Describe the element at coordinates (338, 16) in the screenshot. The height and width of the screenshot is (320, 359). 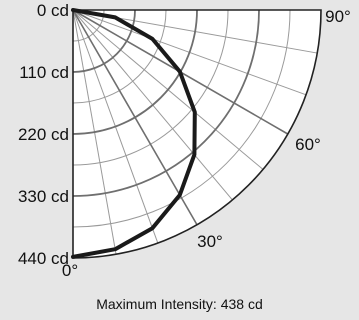
I see `angular-tick-label: 90°` at that location.